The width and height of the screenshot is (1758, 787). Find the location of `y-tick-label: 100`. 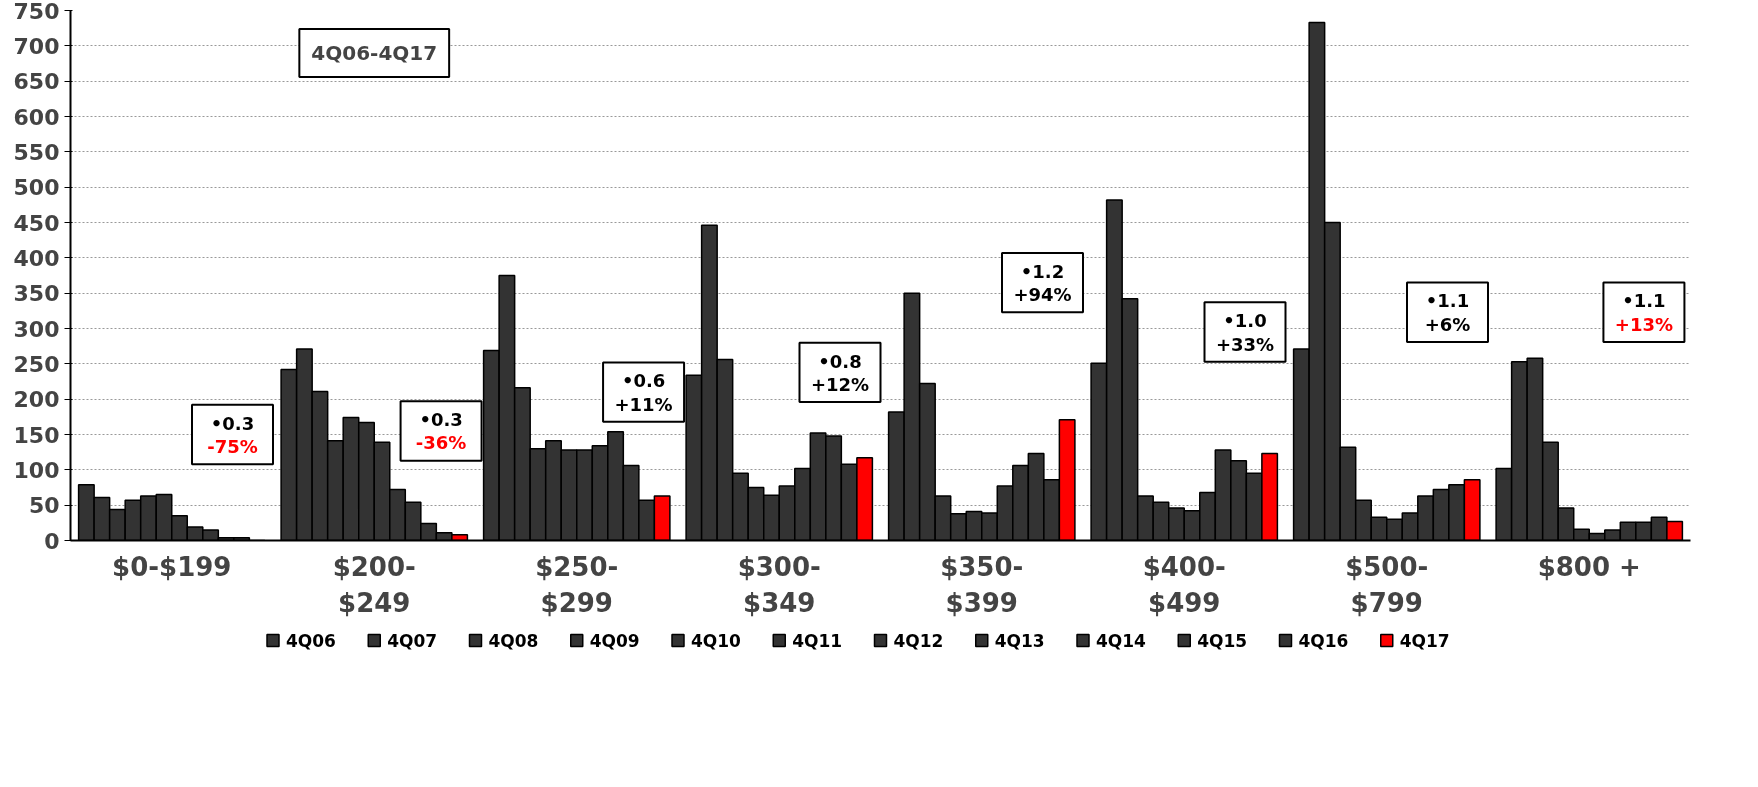

y-tick-label: 100 is located at coordinates (36, 470).